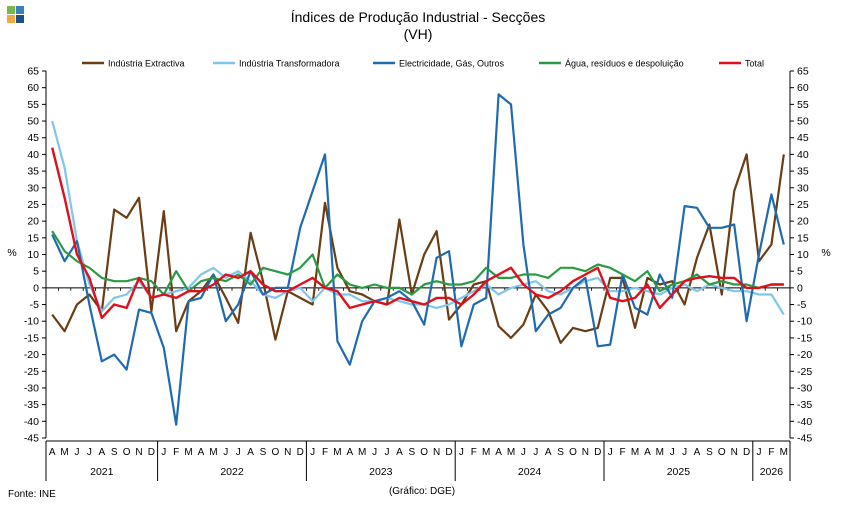 The height and width of the screenshot is (510, 843). What do you see at coordinates (33, 138) in the screenshot?
I see `y-tick-label-left: 45` at bounding box center [33, 138].